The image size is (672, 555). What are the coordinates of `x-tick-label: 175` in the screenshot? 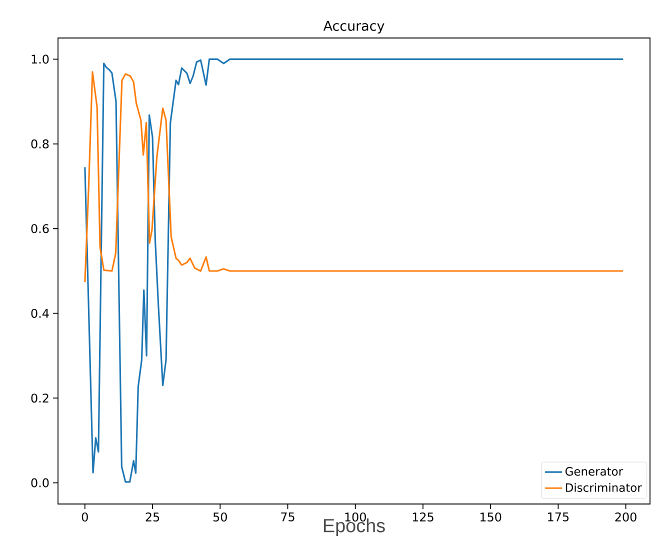 It's located at (558, 517).